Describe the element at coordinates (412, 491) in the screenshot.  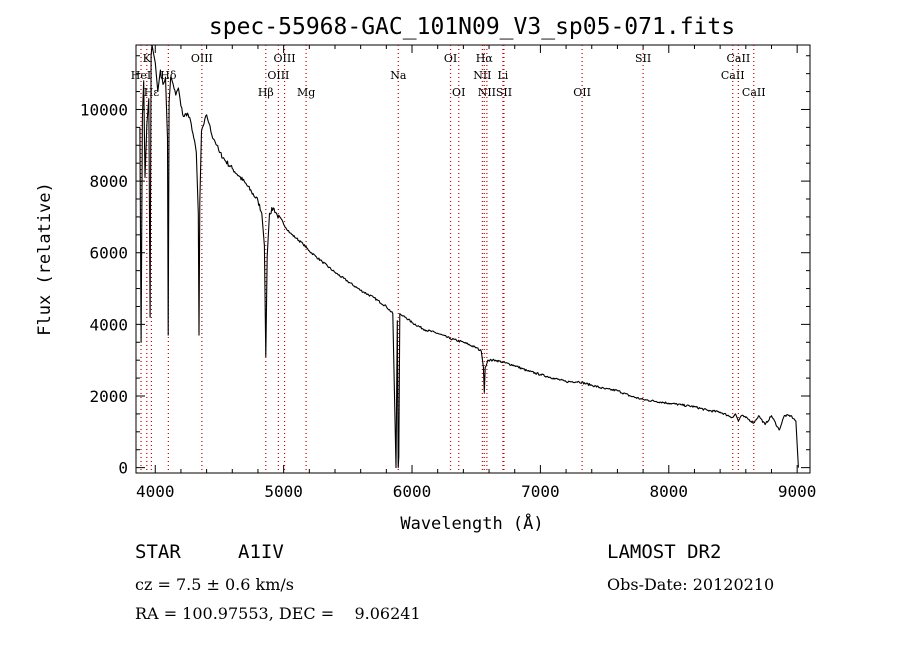
I see `x-tick-label: 6000` at that location.